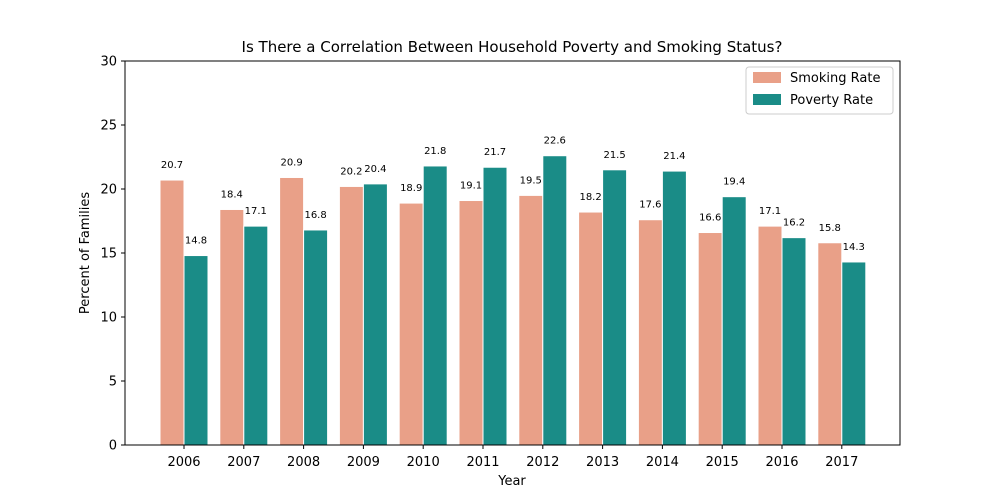 The image size is (1000, 500). I want to click on bar-data-label: 20.9, so click(291, 162).